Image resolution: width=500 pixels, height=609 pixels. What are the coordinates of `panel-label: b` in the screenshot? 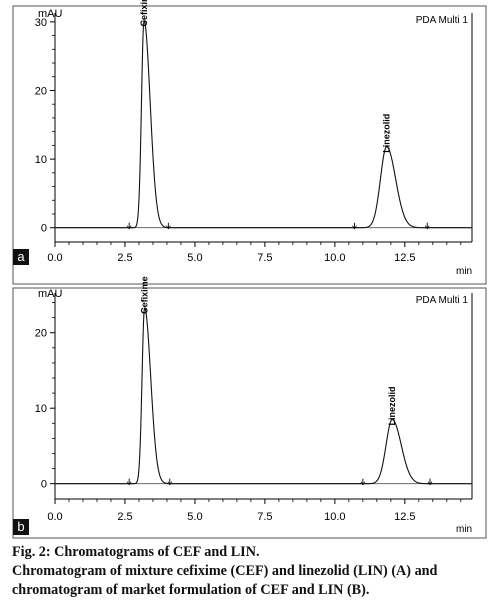 It's located at (20, 526).